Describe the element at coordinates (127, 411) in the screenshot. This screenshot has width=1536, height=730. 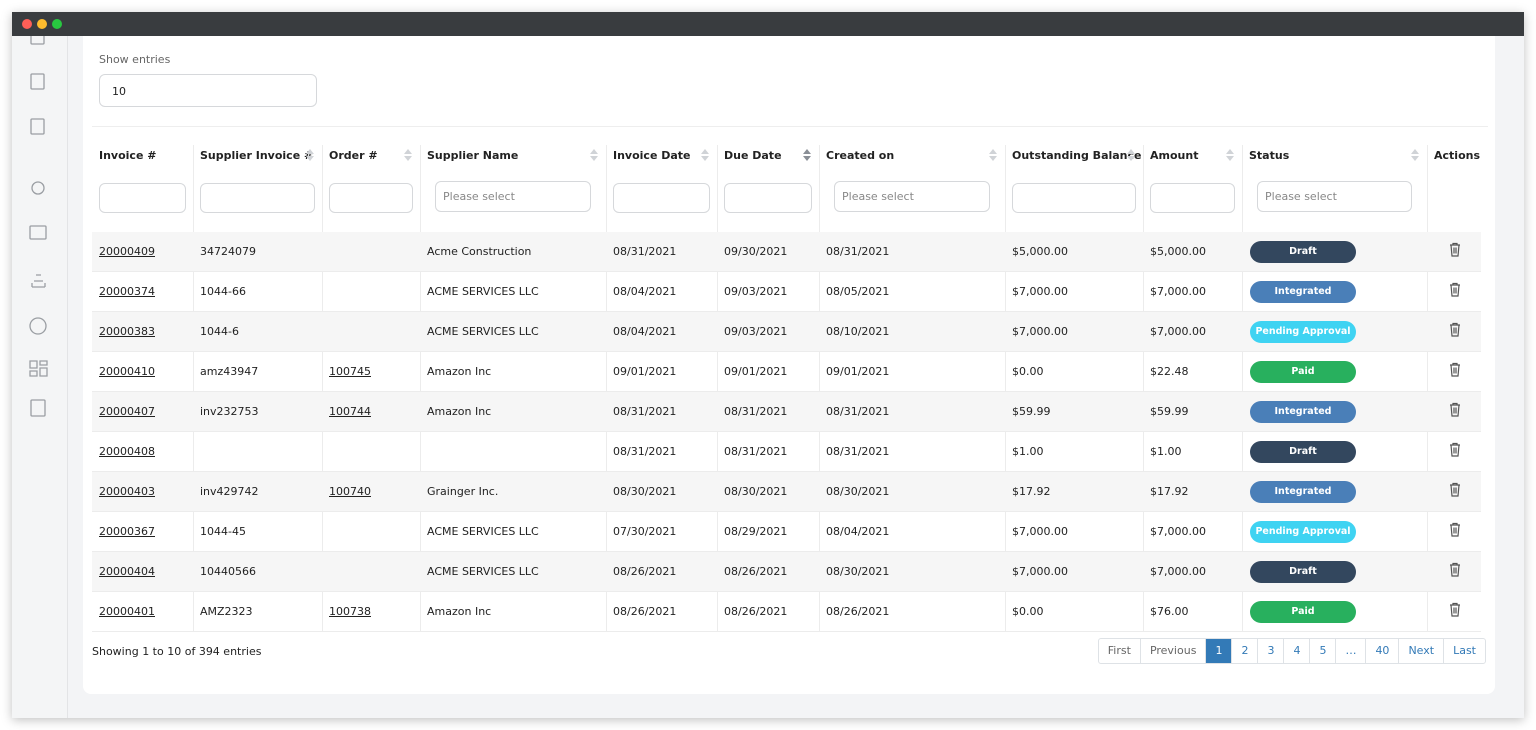
I see `cell-link: 20000407` at that location.